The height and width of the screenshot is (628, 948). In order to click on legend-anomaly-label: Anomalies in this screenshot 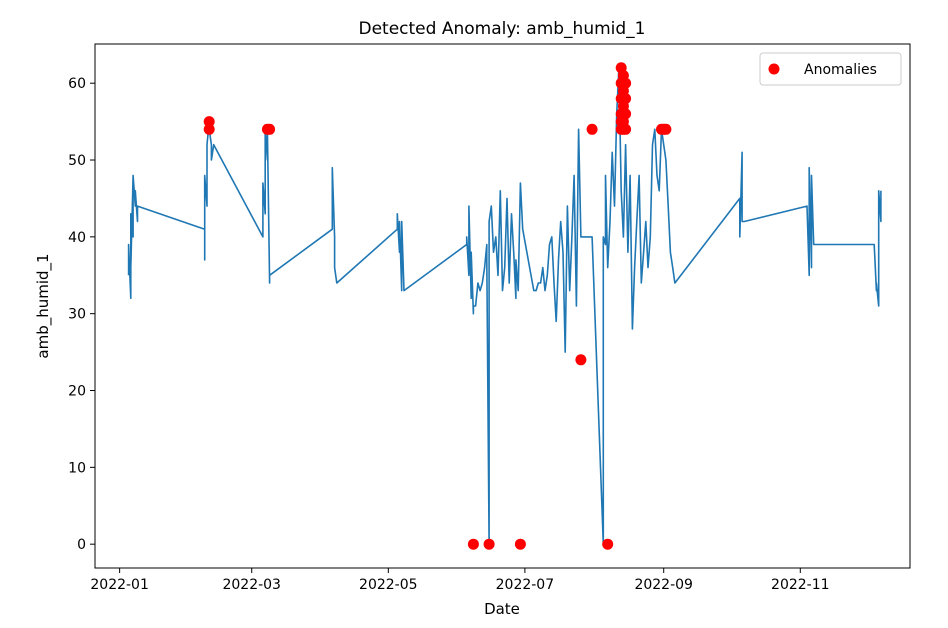, I will do `click(840, 70)`.